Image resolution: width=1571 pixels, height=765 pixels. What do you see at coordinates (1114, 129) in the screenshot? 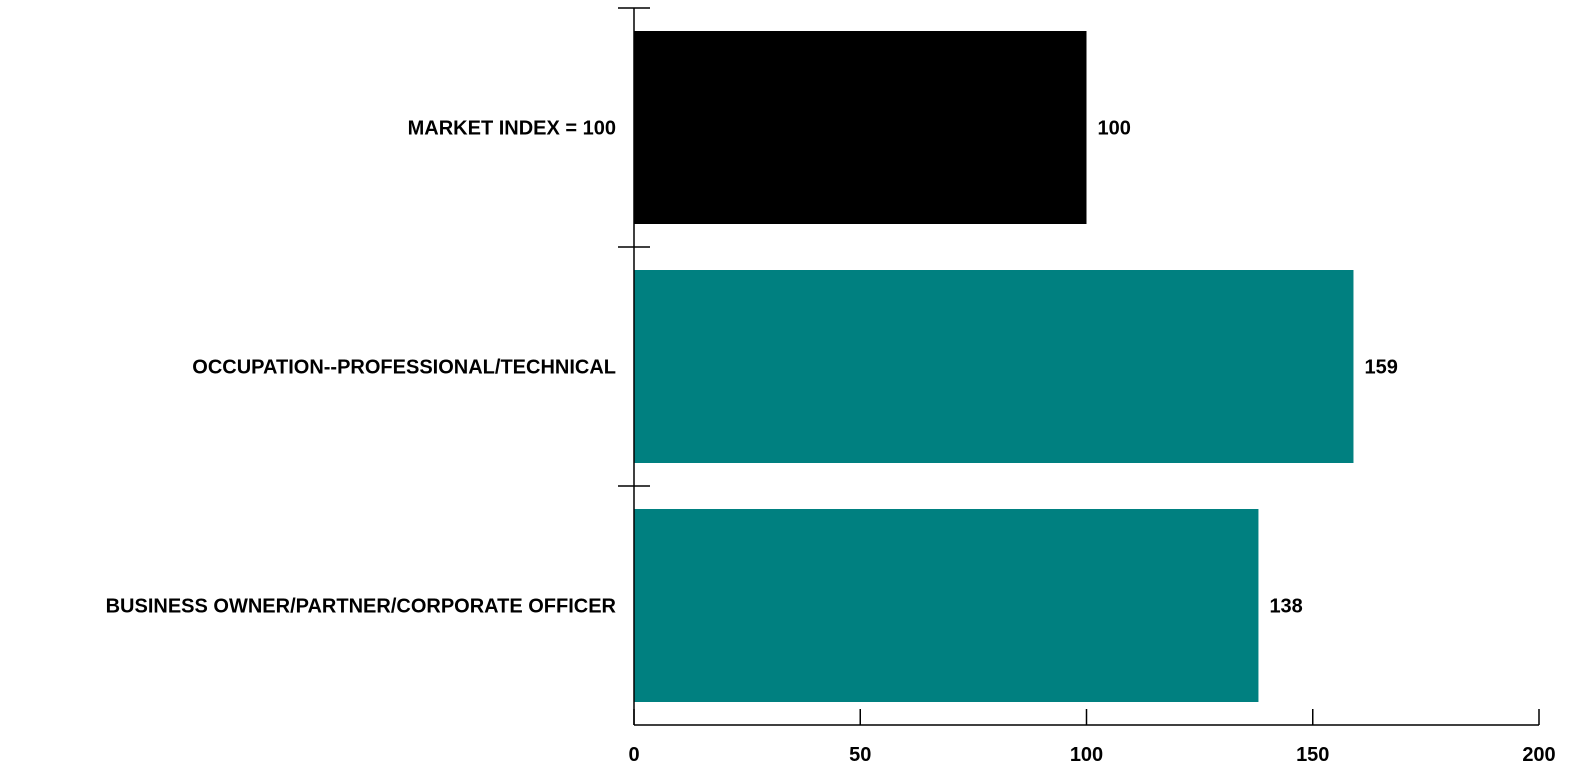
I see `value-label-1: 100` at bounding box center [1114, 129].